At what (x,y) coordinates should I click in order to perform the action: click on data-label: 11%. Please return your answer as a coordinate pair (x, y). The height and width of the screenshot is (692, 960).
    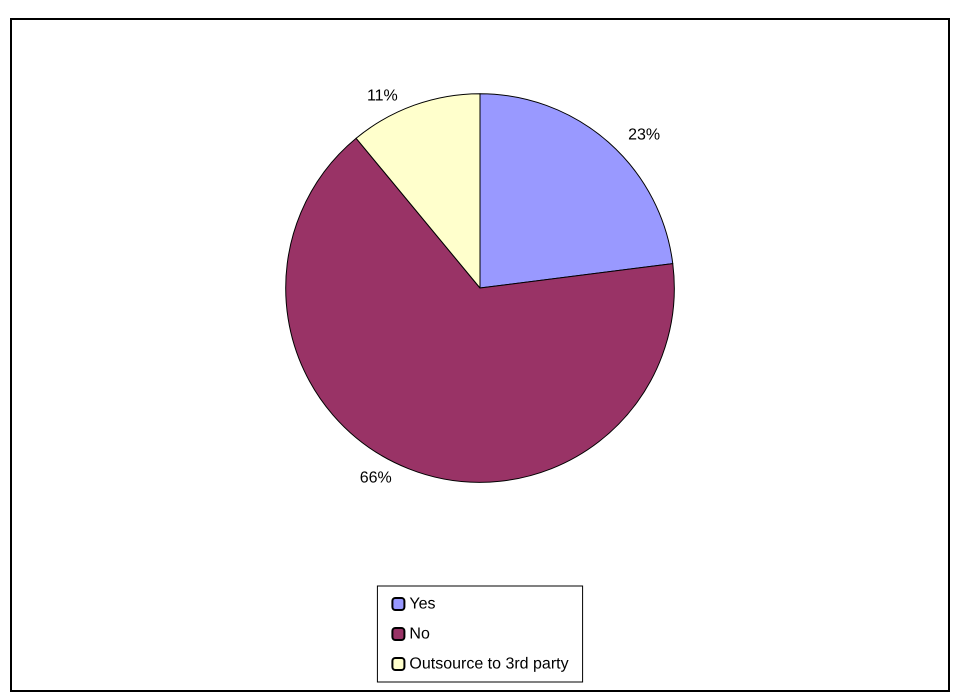
    Looking at the image, I should click on (382, 95).